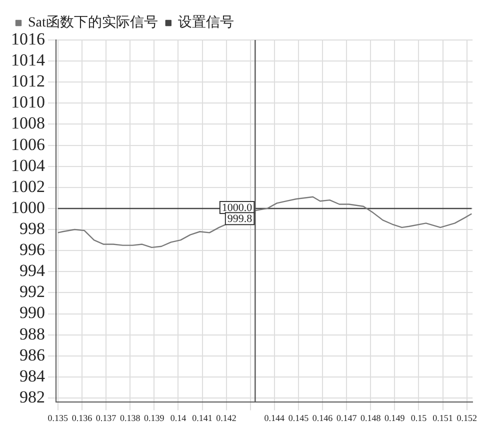  Describe the element at coordinates (32, 312) in the screenshot. I see `y-tick-label: 990` at that location.